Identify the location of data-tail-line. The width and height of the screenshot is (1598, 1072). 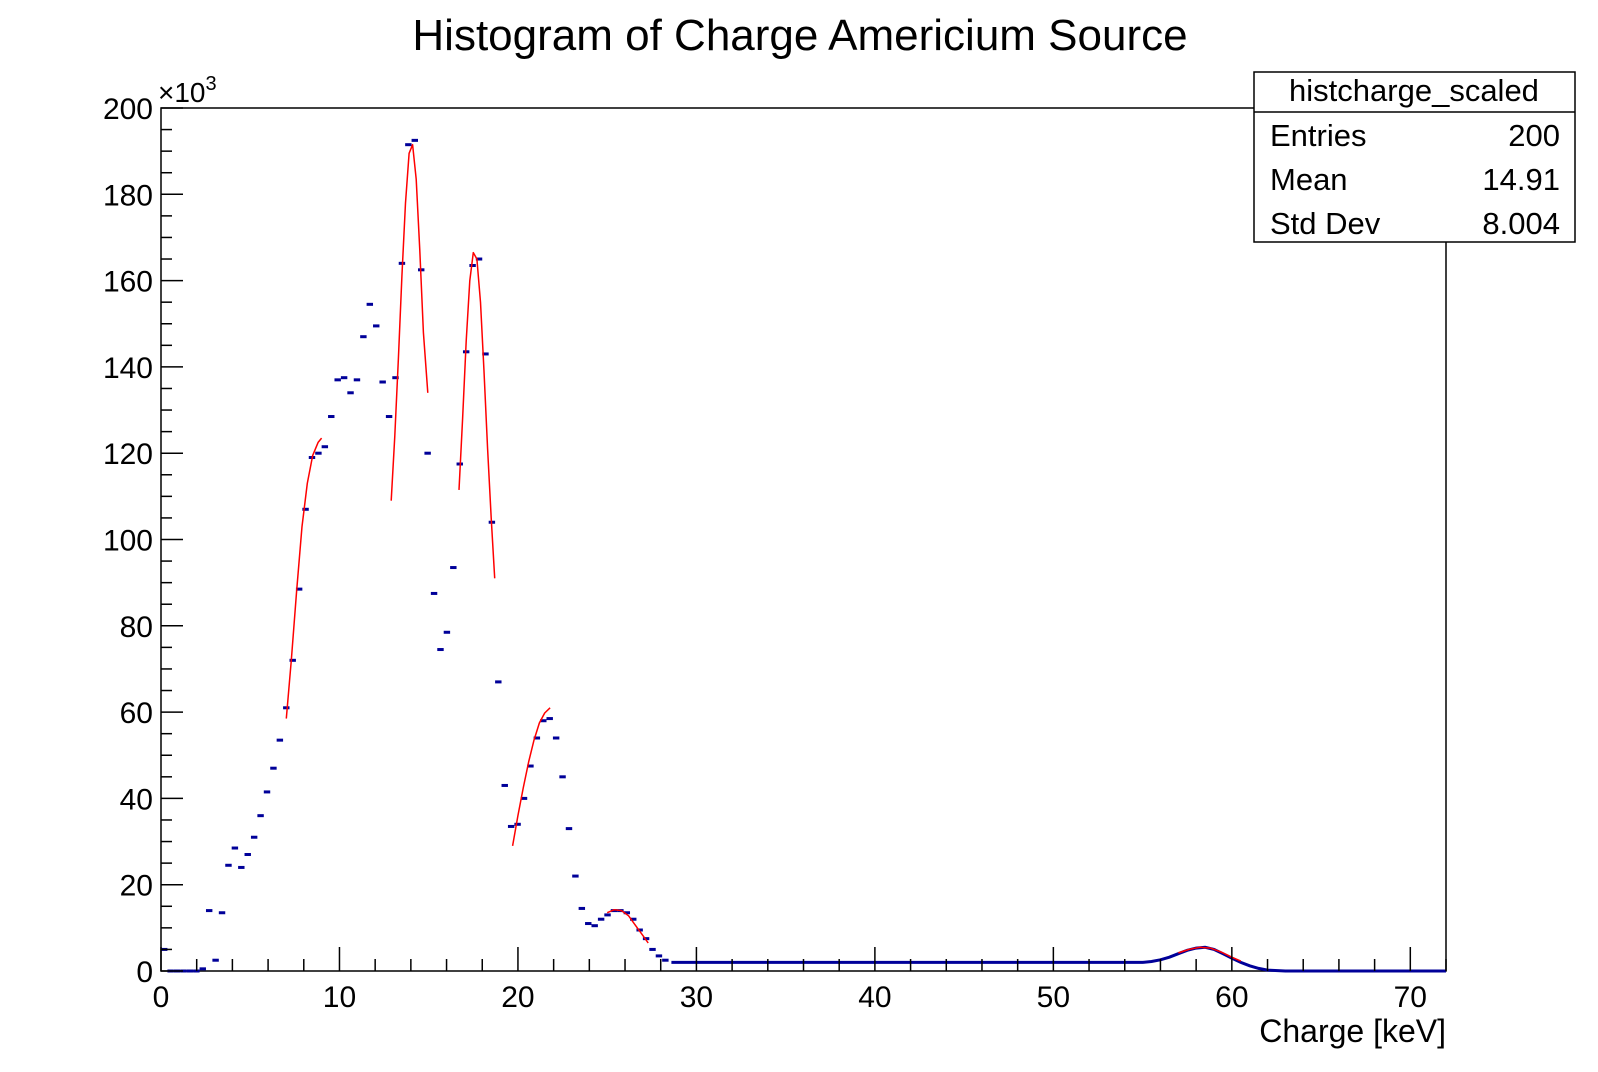
(1058, 959).